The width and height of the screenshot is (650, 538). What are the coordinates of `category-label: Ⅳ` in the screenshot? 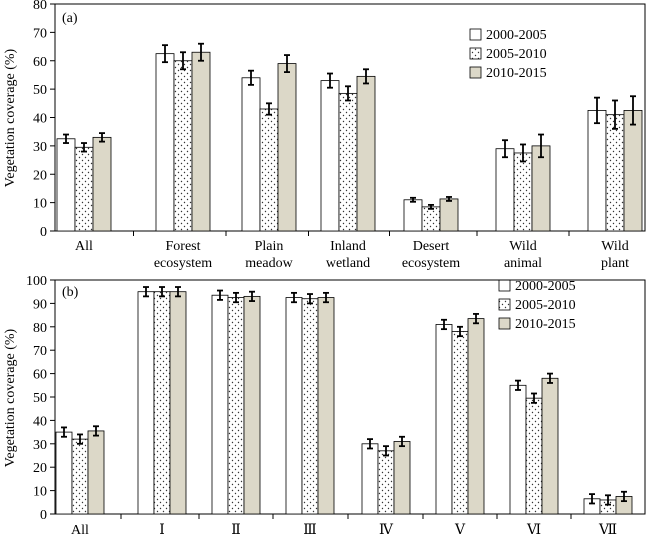 It's located at (386, 530).